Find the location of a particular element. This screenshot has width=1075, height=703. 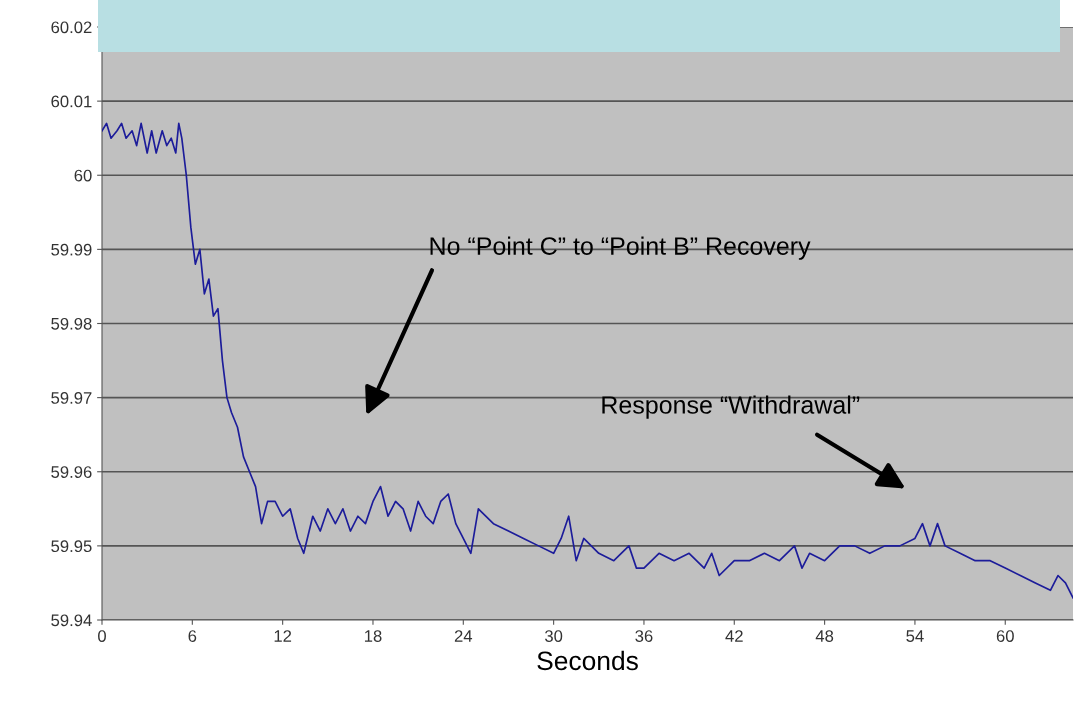

y-tick-label: 59.94 is located at coordinates (71, 620).